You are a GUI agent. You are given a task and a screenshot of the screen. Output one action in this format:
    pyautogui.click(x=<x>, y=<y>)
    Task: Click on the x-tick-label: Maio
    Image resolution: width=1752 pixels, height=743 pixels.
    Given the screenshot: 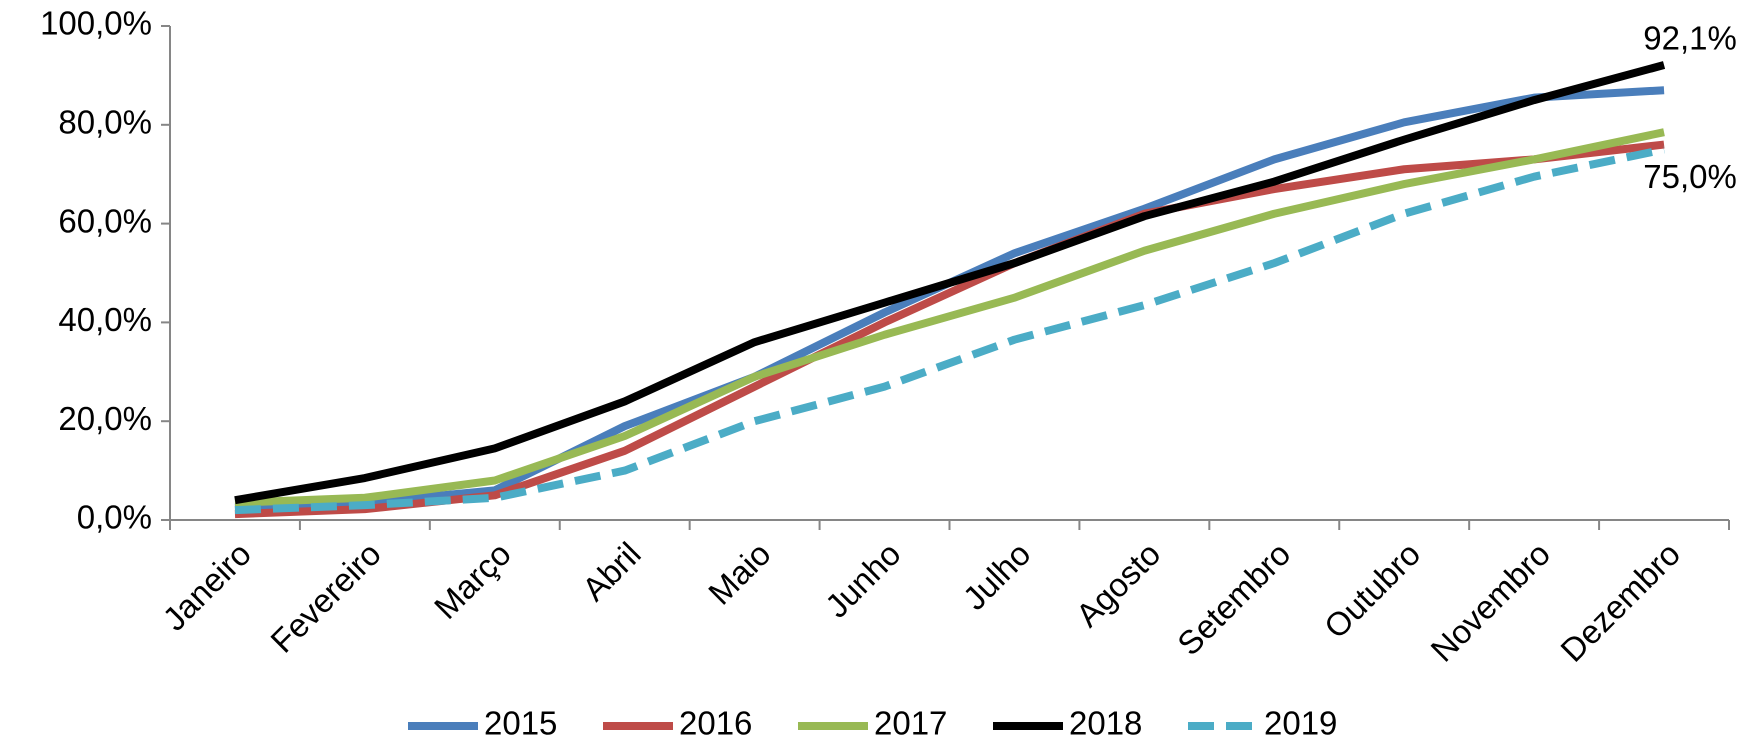 What is the action you would take?
    pyautogui.click(x=739, y=573)
    